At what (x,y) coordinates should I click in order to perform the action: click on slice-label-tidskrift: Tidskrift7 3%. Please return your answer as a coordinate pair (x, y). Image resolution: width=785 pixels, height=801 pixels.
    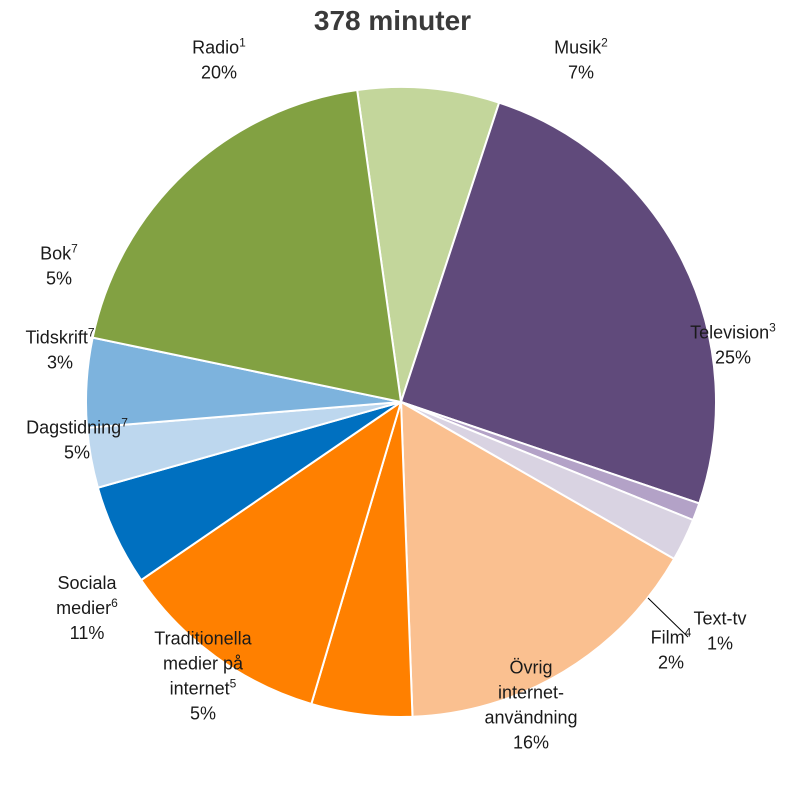
    Looking at the image, I should click on (59, 349).